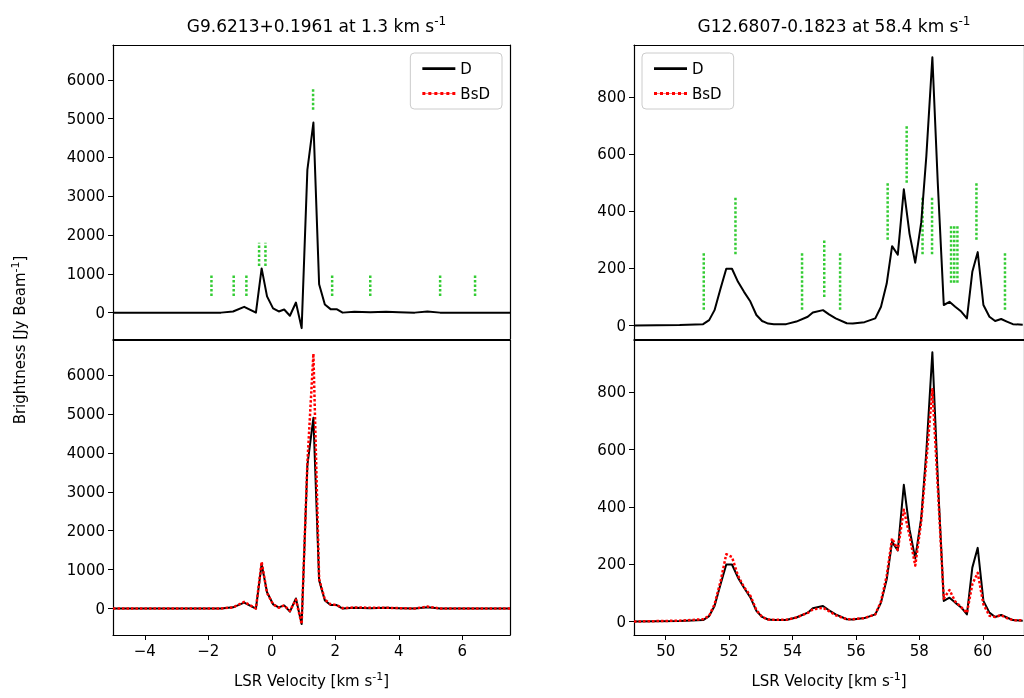 Image resolution: width=1024 pixels, height=698 pixels. I want to click on x-tick-label: 60, so click(983, 650).